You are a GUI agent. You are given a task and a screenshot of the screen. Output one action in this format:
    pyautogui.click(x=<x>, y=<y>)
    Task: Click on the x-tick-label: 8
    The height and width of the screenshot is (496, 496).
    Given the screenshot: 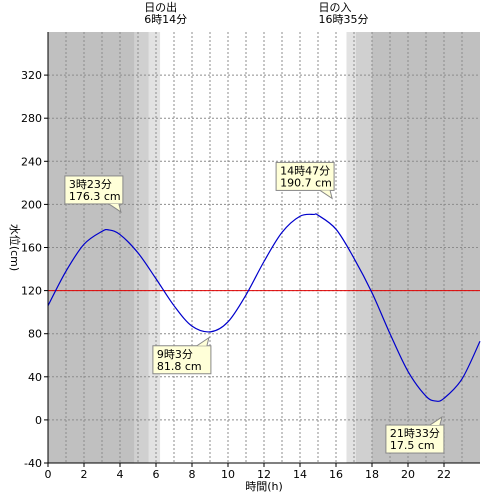 What is the action you would take?
    pyautogui.click(x=192, y=474)
    